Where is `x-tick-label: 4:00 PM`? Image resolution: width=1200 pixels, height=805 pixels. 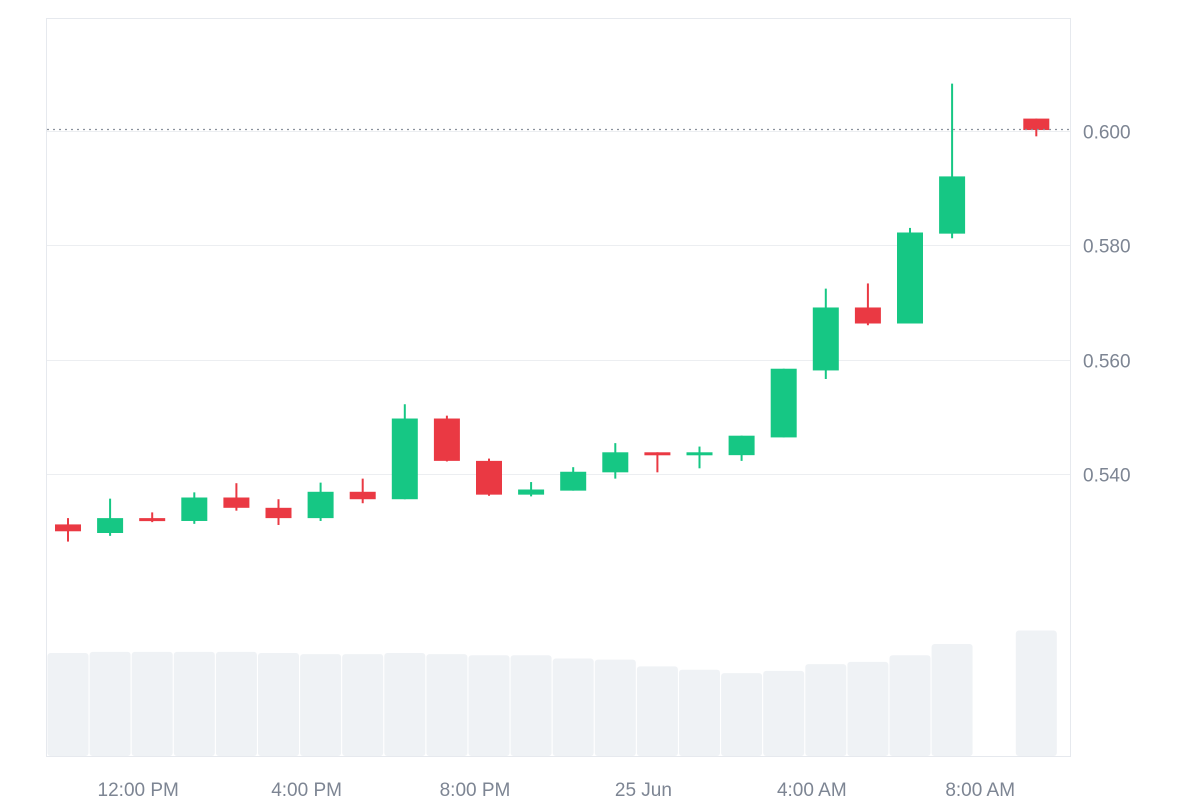 x-tick-label: 4:00 PM is located at coordinates (306, 790).